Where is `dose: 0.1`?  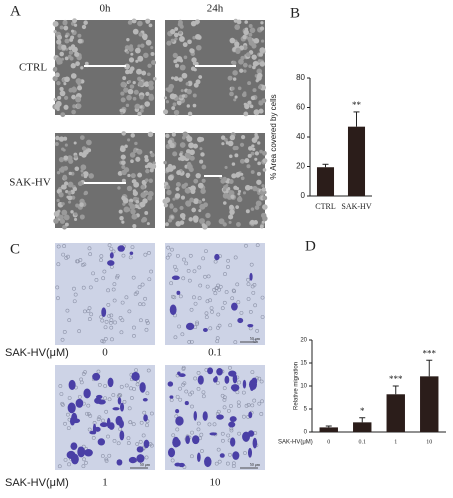
dose: 0.1 is located at coordinates (215, 353).